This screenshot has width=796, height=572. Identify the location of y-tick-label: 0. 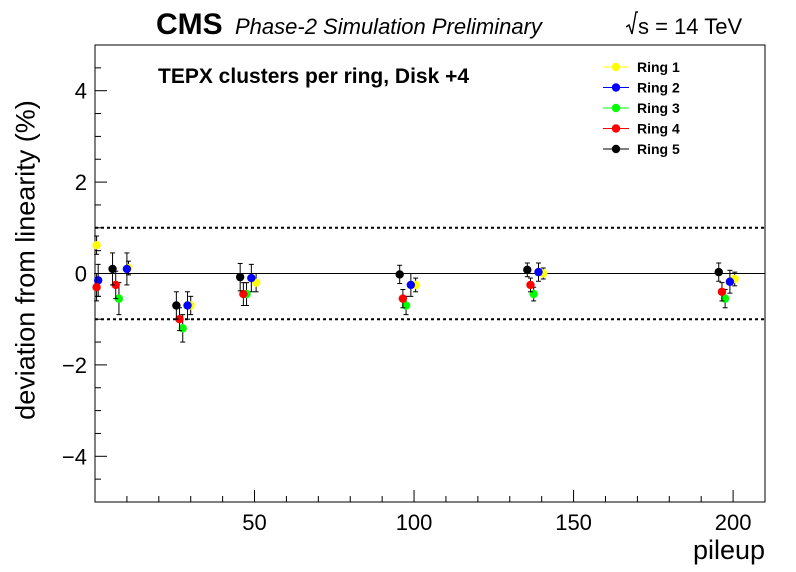
(81, 274).